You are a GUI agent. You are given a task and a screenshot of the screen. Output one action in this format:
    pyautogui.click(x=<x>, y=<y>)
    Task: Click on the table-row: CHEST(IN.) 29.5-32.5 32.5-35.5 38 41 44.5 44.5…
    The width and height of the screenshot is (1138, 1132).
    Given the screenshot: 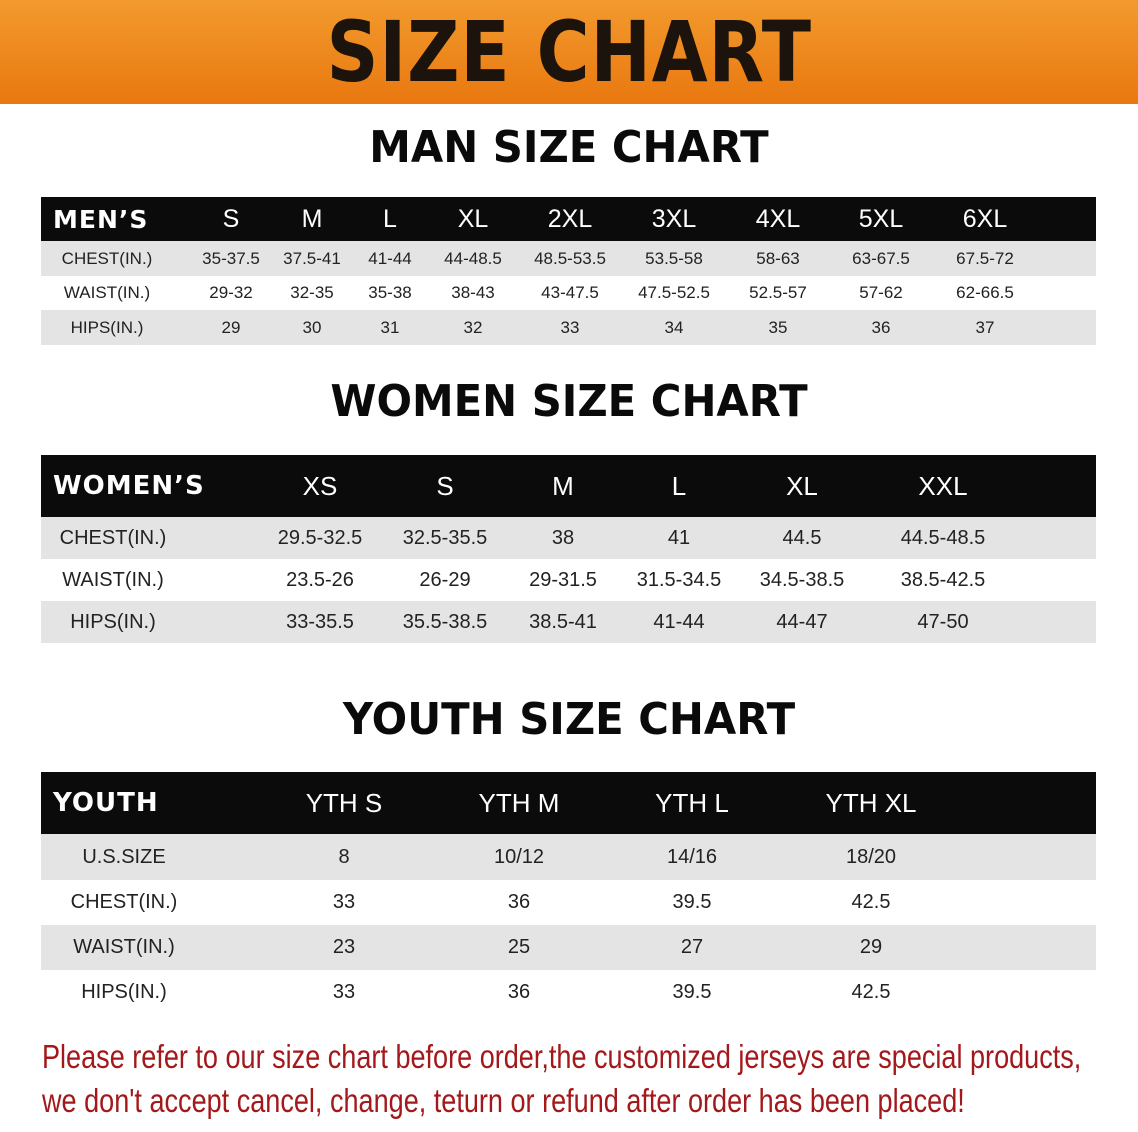 What is the action you would take?
    pyautogui.click(x=568, y=538)
    